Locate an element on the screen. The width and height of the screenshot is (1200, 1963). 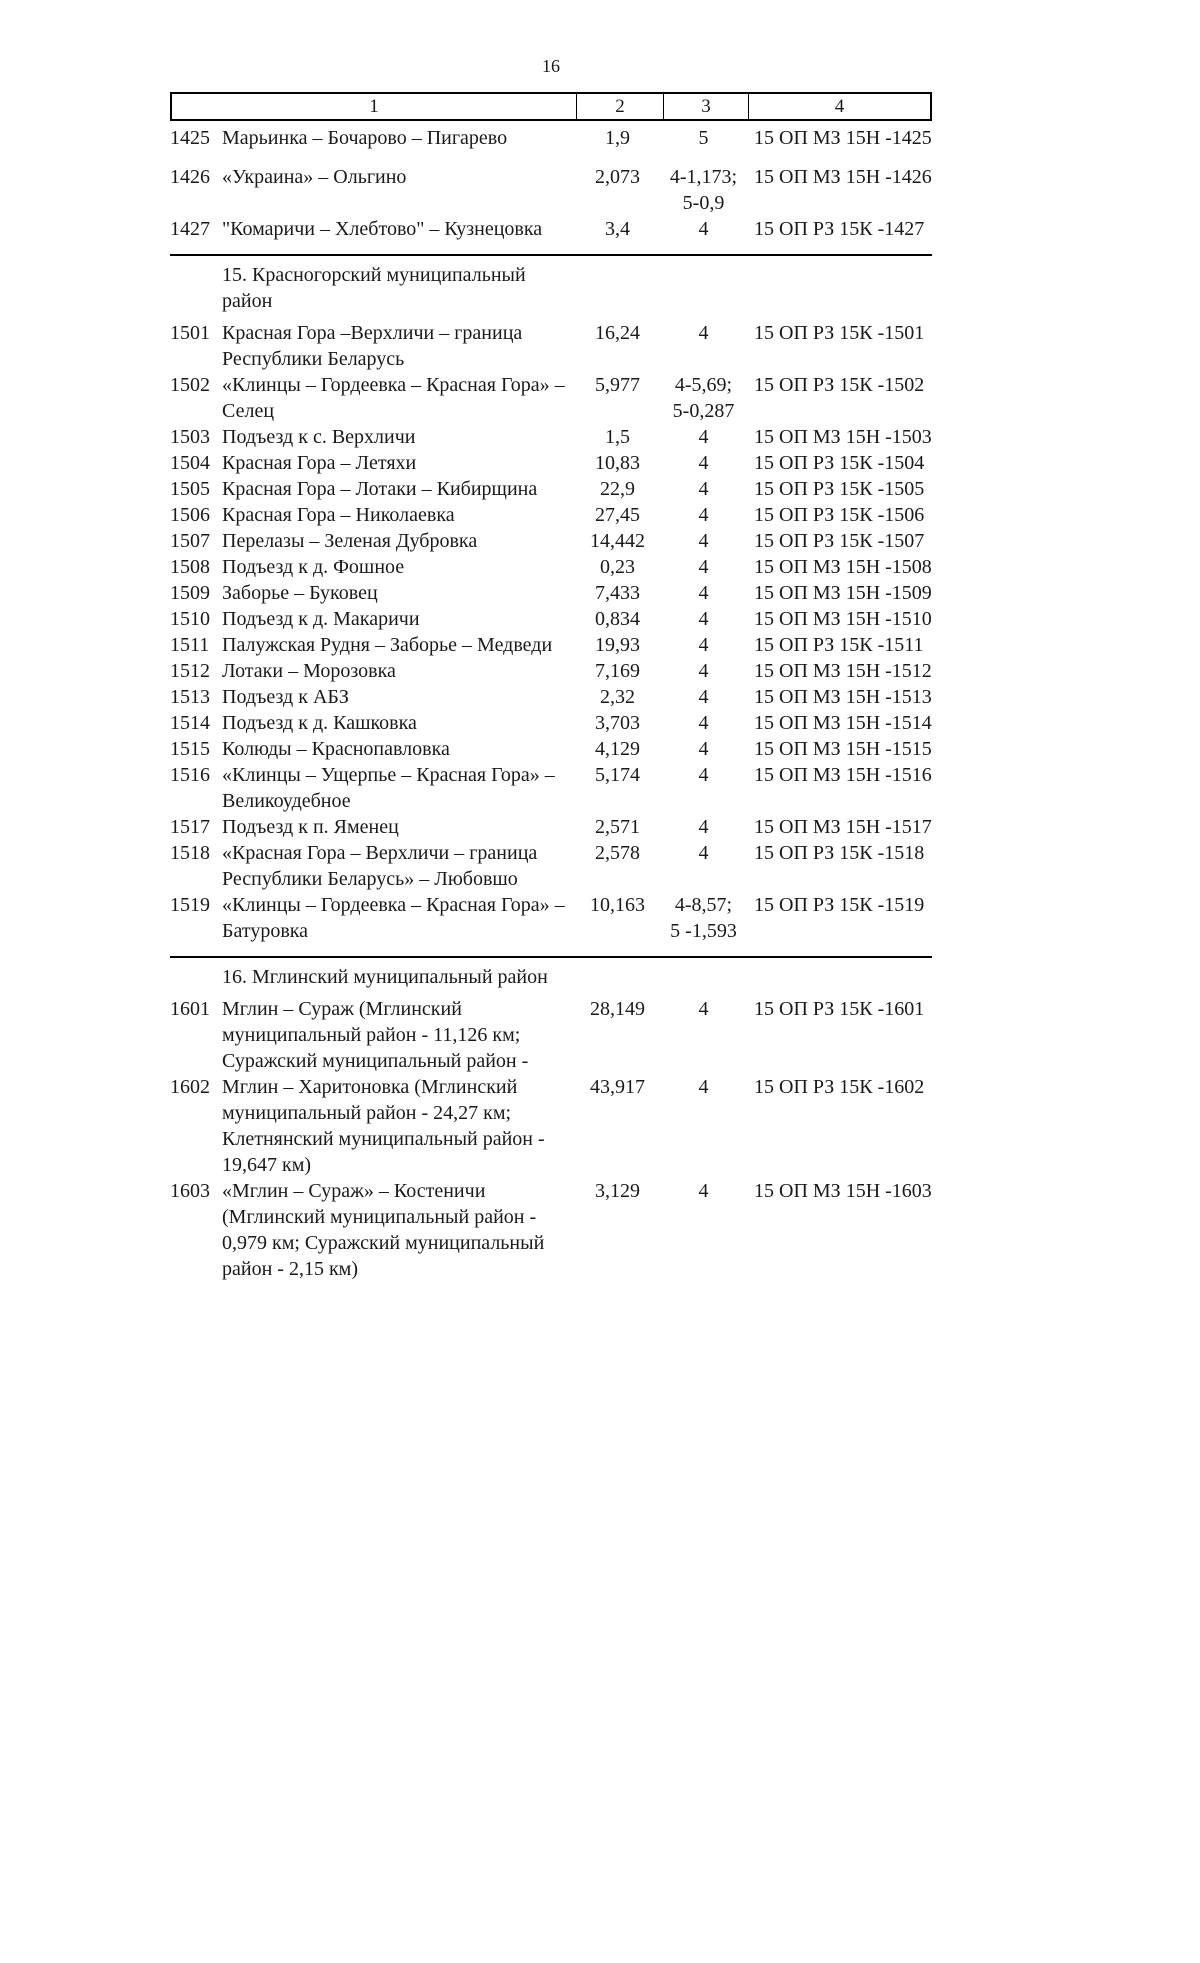
road-name: Подъезд к д. Макаричи is located at coordinates (321, 619).